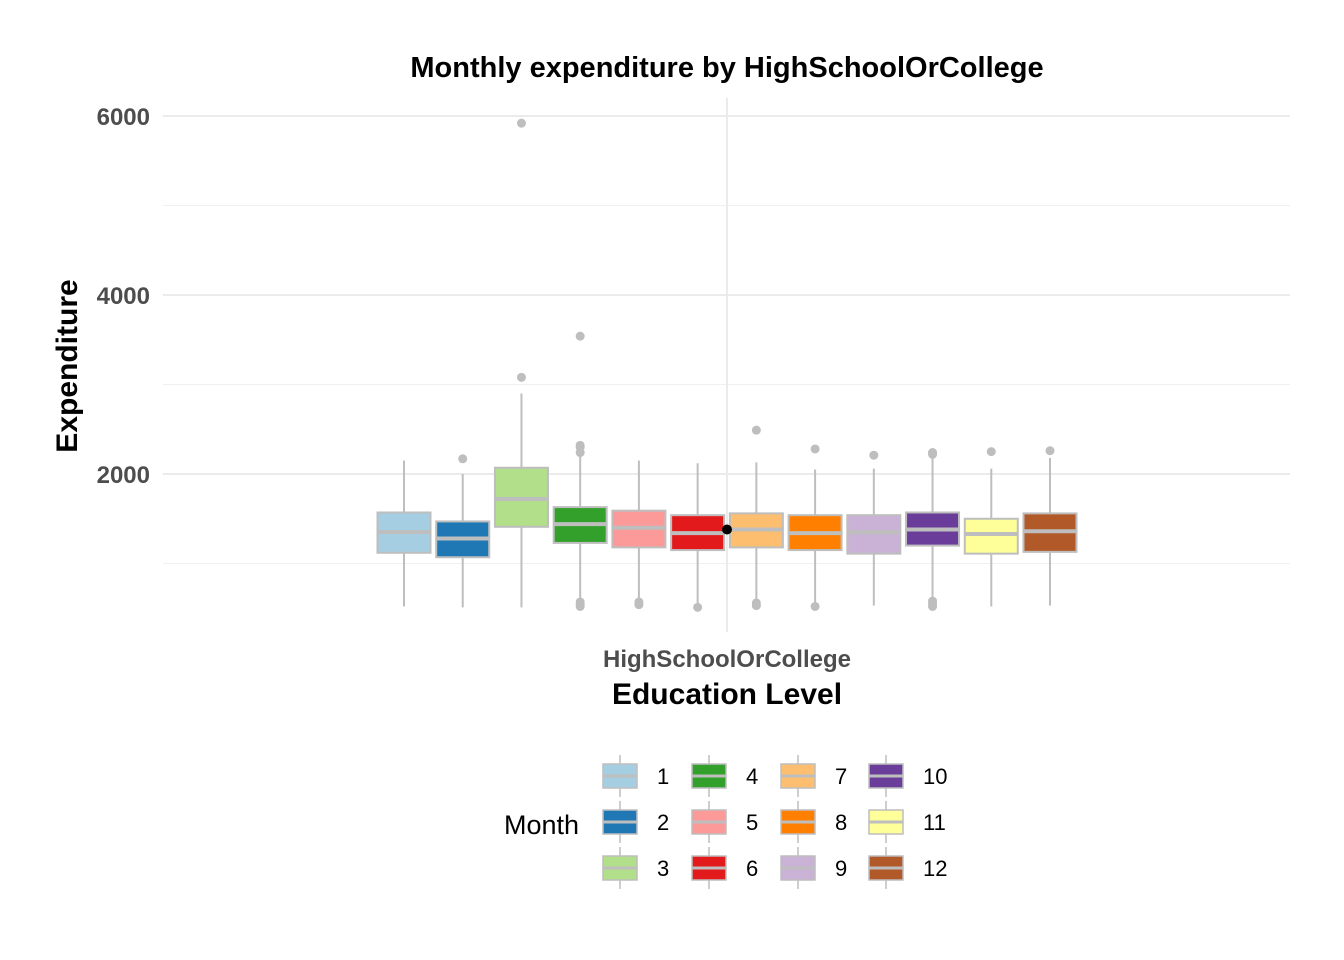  What do you see at coordinates (541, 825) in the screenshot?
I see `legend-title: Month` at bounding box center [541, 825].